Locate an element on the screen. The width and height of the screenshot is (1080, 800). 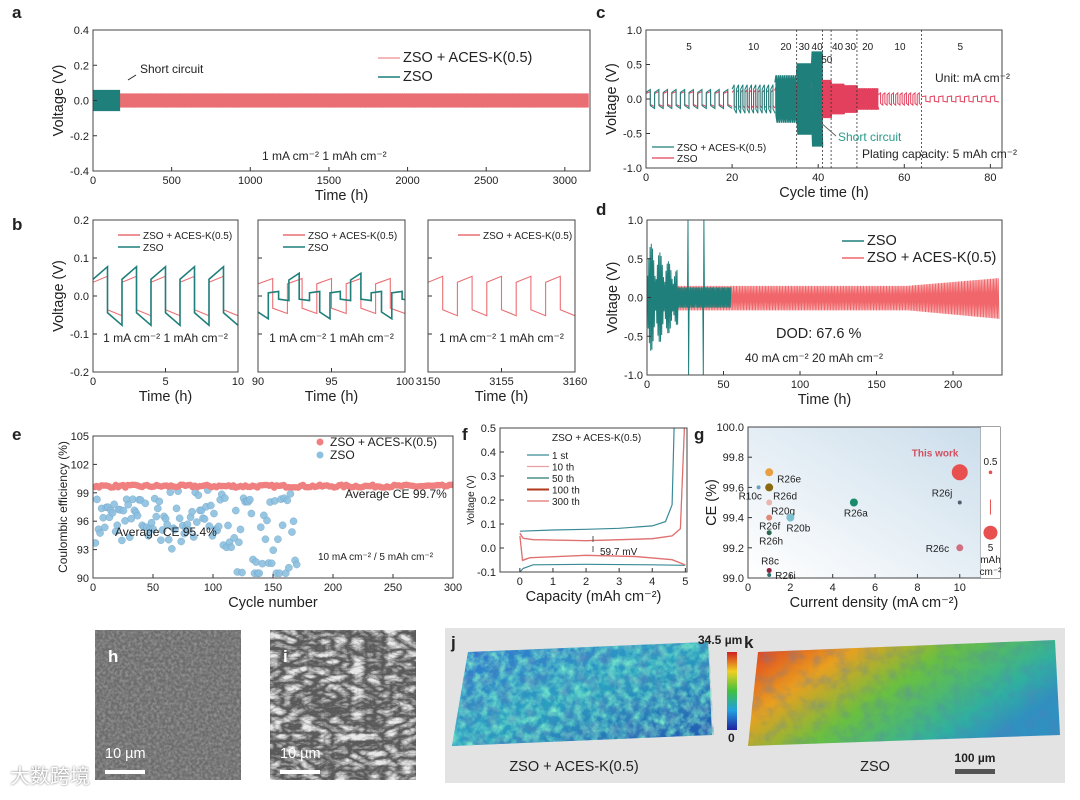
annotation-short-circuit: Short circuit is located at coordinates (172, 69).